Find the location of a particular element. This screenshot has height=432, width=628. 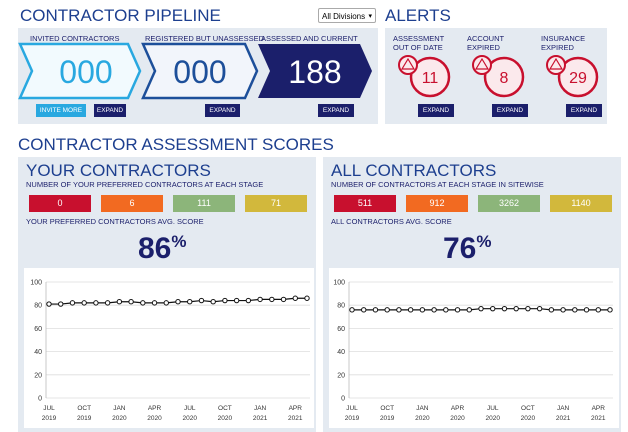

stage-label: ASSESSED AND CURRENT is located at coordinates (309, 38).